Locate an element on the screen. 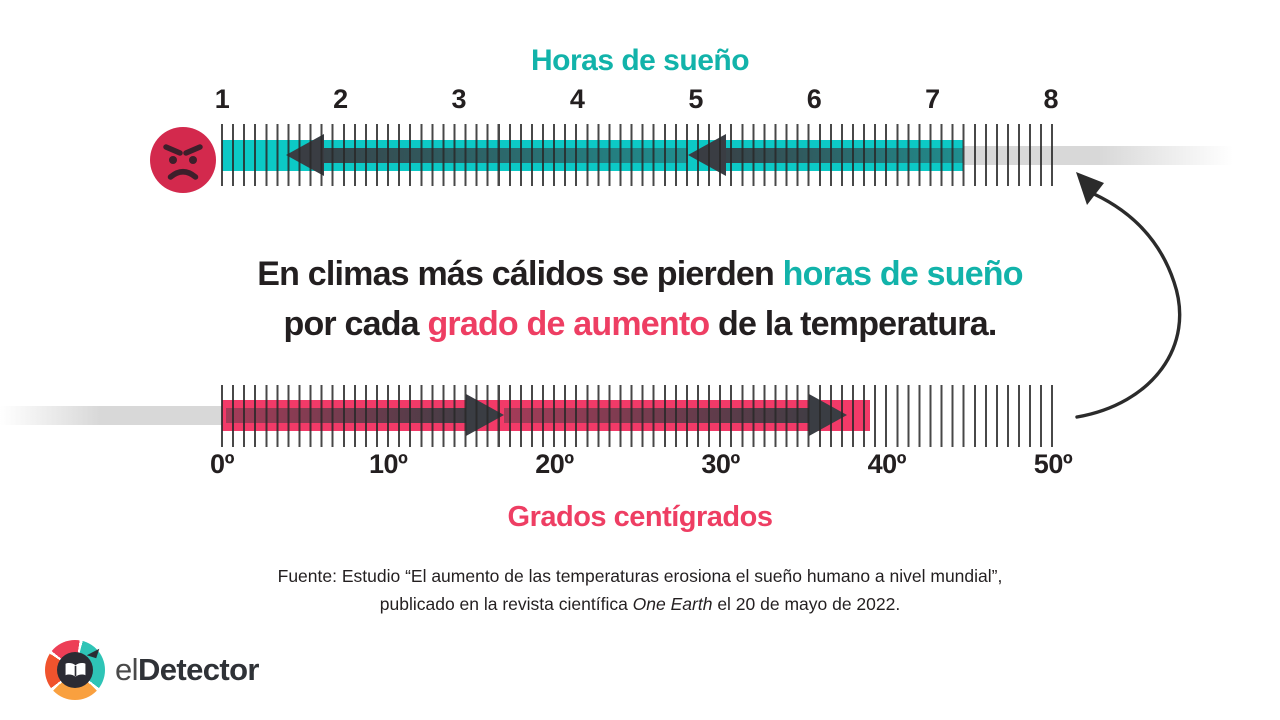  bottom-scale-label: 20º is located at coordinates (554, 464).